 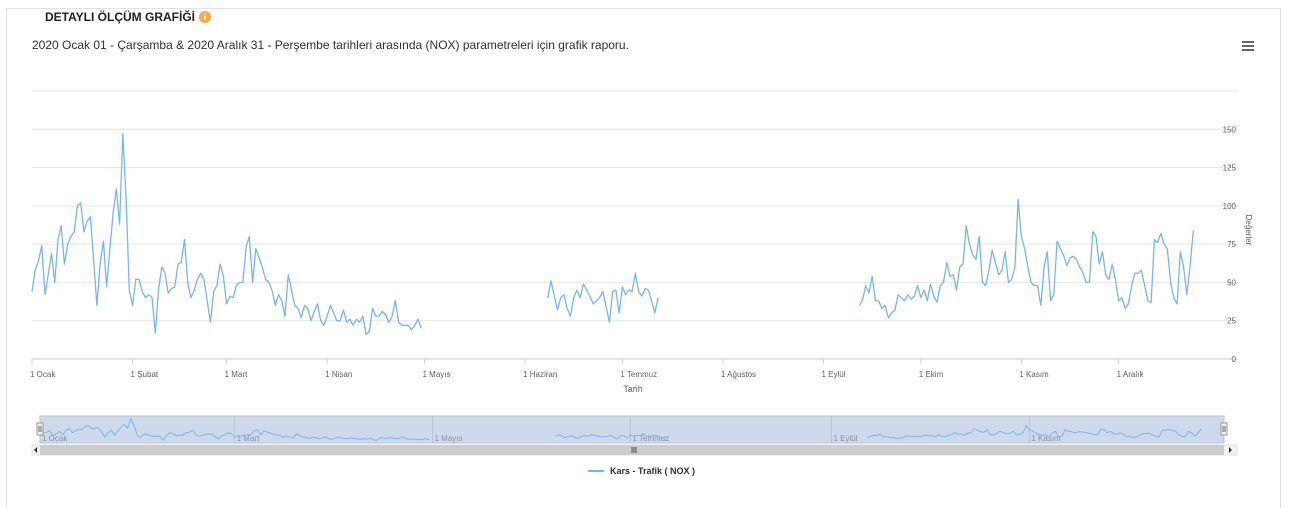 What do you see at coordinates (1248, 46) in the screenshot?
I see `hamburger-menu-icon` at bounding box center [1248, 46].